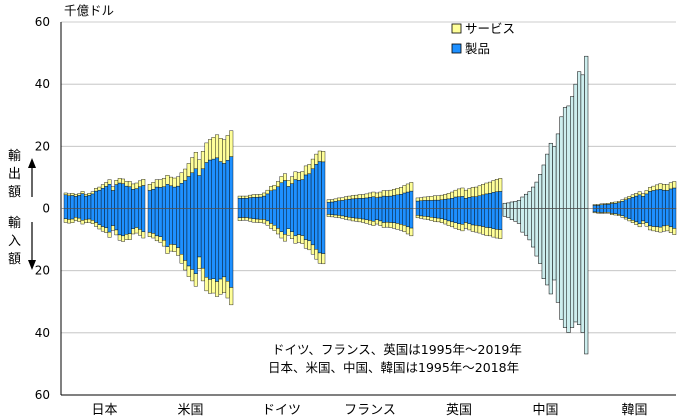  Describe the element at coordinates (14, 192) in the screenshot. I see `side-label-export-char: 額` at that location.